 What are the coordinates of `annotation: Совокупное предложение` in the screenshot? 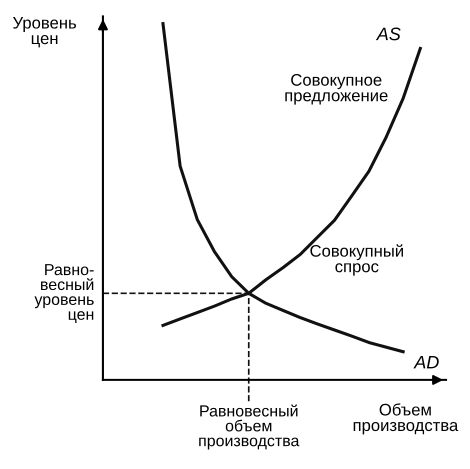 It's located at (336, 89).